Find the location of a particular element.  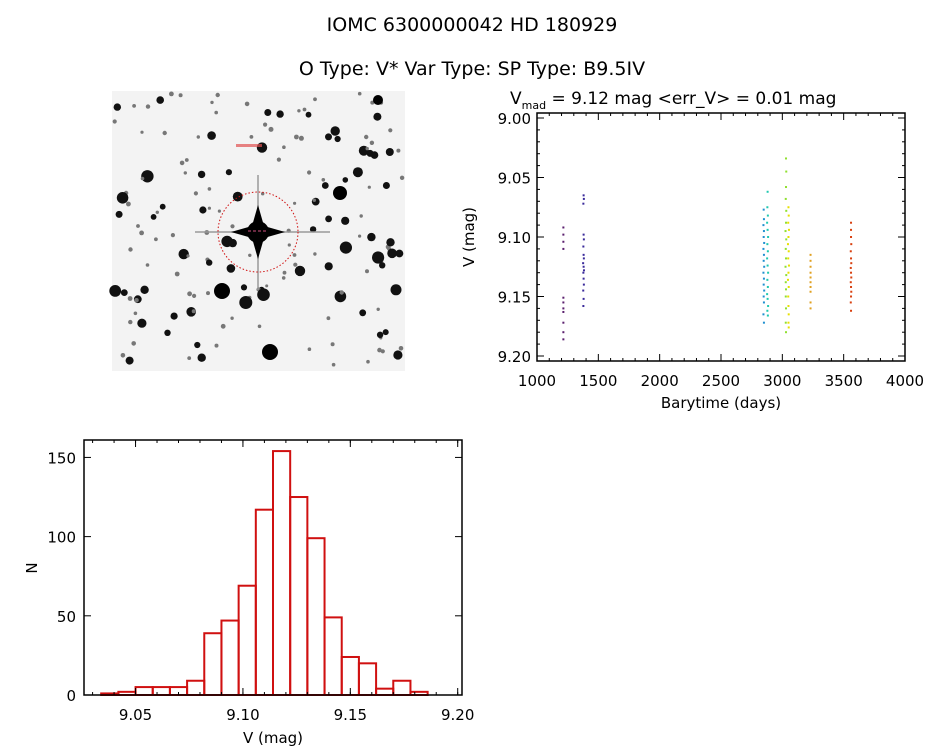

x-tick-label: 3500 is located at coordinates (844, 381).